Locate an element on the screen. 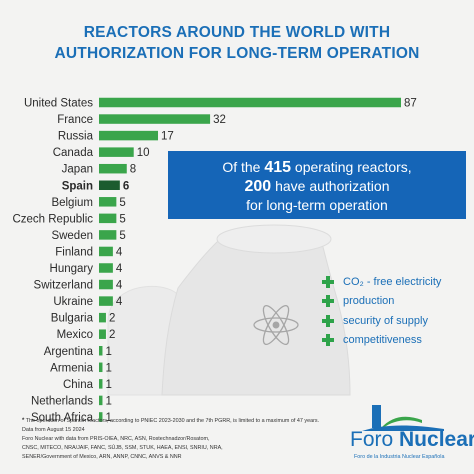 Image resolution: width=474 pixels, height=474 pixels. benefit-item: security of supply is located at coordinates (381, 321).